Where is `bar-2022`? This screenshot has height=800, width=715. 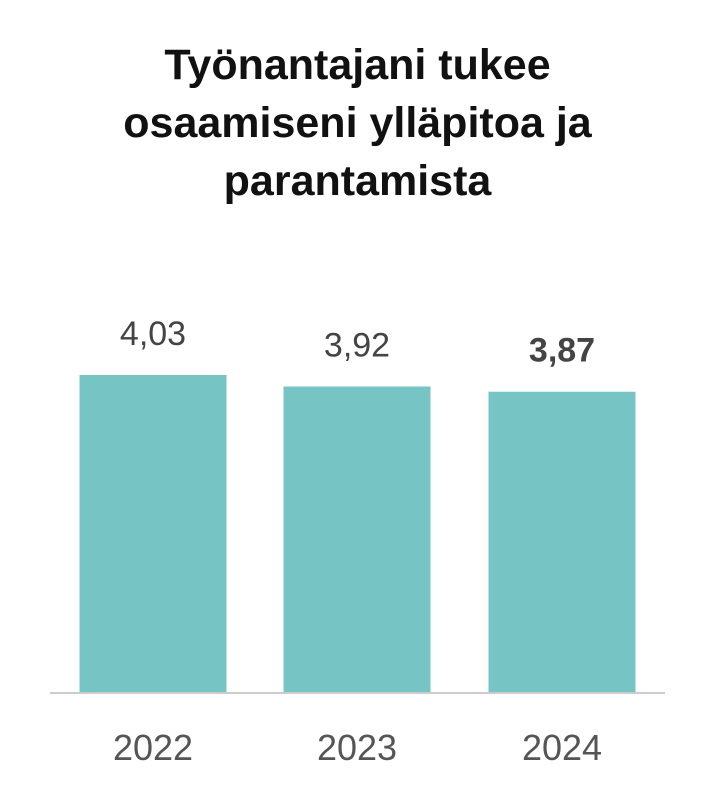 bar-2022 is located at coordinates (153, 533).